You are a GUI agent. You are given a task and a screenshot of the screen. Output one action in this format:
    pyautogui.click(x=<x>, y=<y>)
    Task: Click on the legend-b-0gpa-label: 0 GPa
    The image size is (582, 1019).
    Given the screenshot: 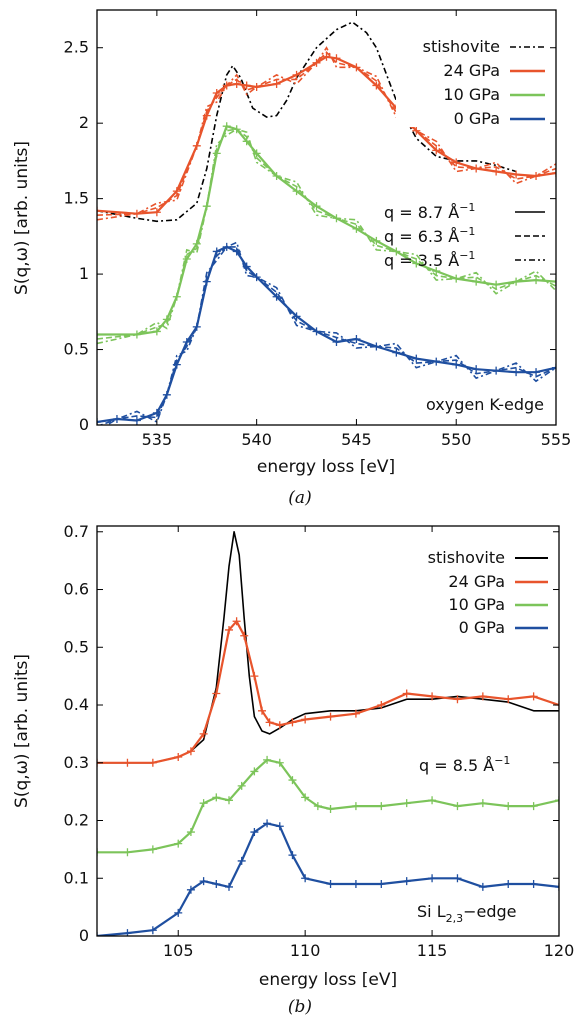 What is the action you would take?
    pyautogui.click(x=482, y=627)
    